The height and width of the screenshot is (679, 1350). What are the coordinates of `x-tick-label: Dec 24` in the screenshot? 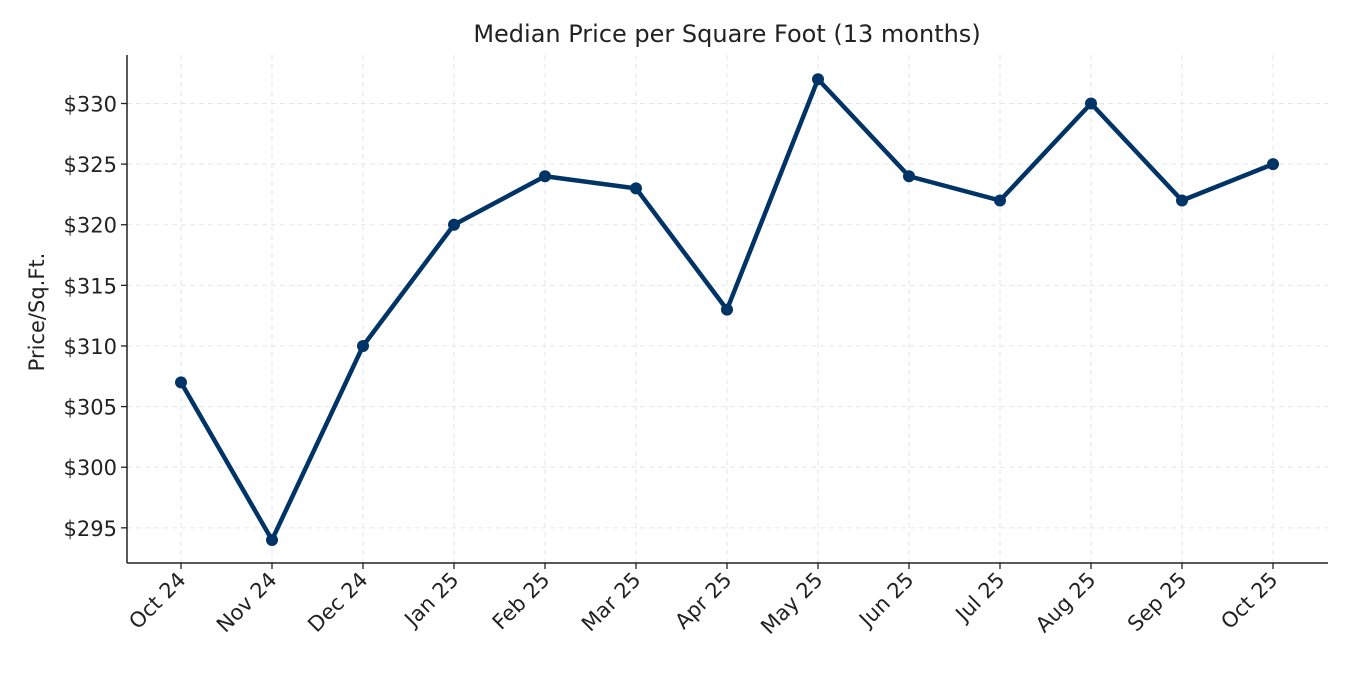 It's located at (337, 602).